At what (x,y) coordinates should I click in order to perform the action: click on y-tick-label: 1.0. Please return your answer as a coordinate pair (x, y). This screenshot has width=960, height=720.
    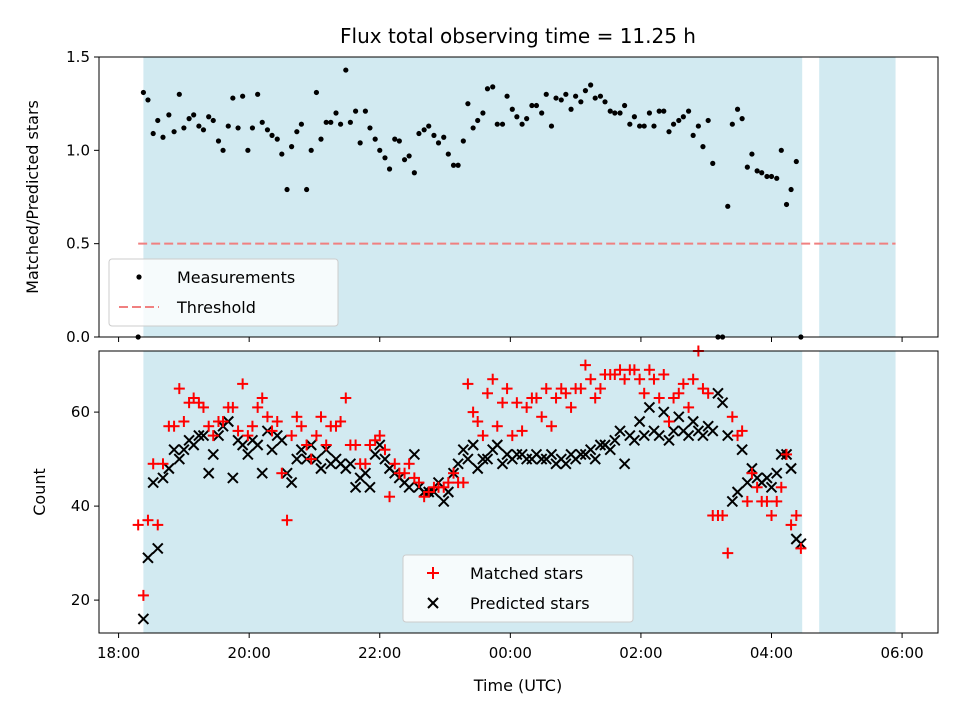
    Looking at the image, I should click on (78, 150).